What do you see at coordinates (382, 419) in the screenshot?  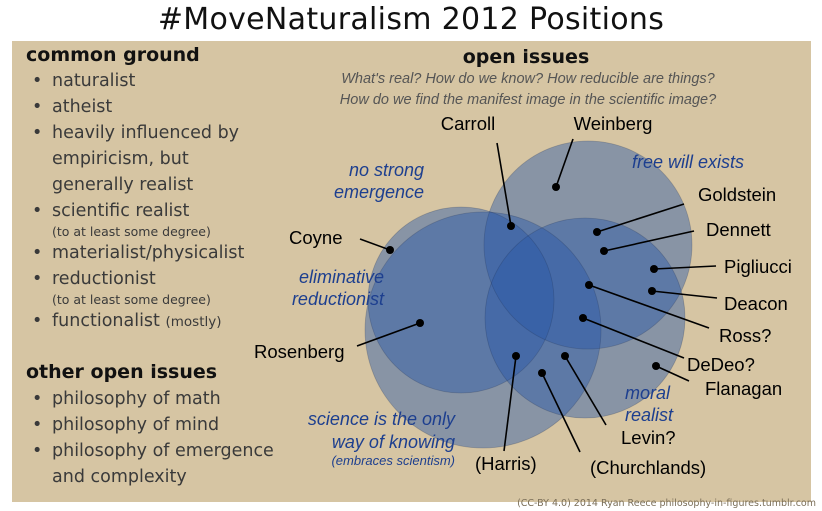 I see `region-scientism-1: science is the only` at bounding box center [382, 419].